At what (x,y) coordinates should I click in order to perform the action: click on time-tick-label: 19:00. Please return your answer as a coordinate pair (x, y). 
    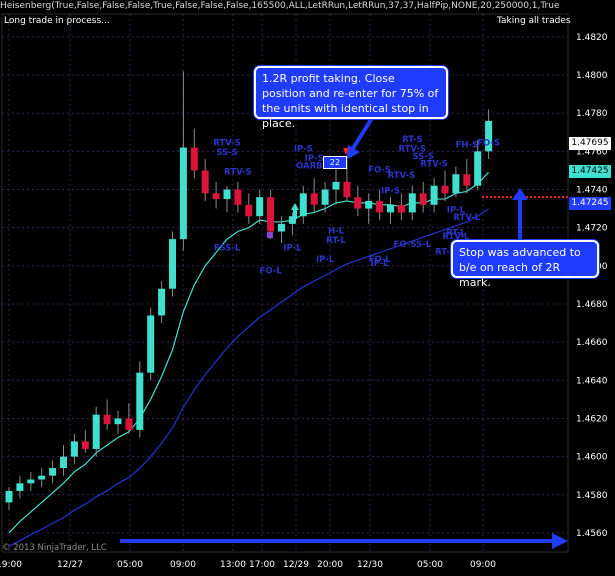
    Looking at the image, I should click on (11, 565).